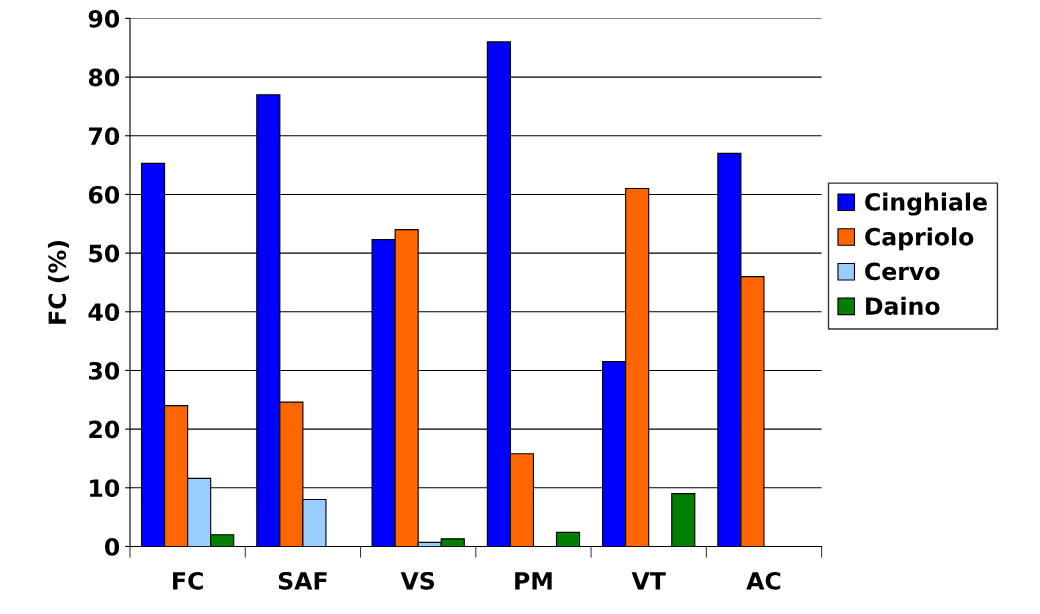 The height and width of the screenshot is (614, 1040). Describe the element at coordinates (417, 580) in the screenshot. I see `x-tick-label: VS` at that location.